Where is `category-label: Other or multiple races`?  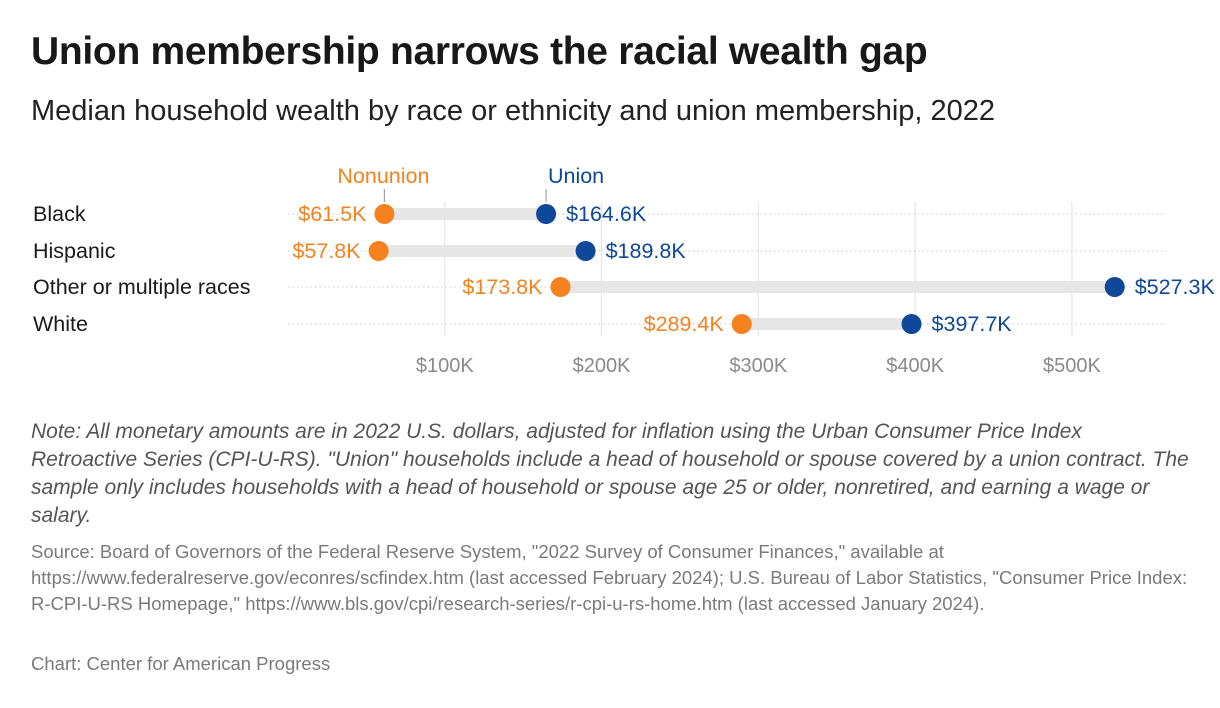 category-label: Other or multiple races is located at coordinates (141, 287).